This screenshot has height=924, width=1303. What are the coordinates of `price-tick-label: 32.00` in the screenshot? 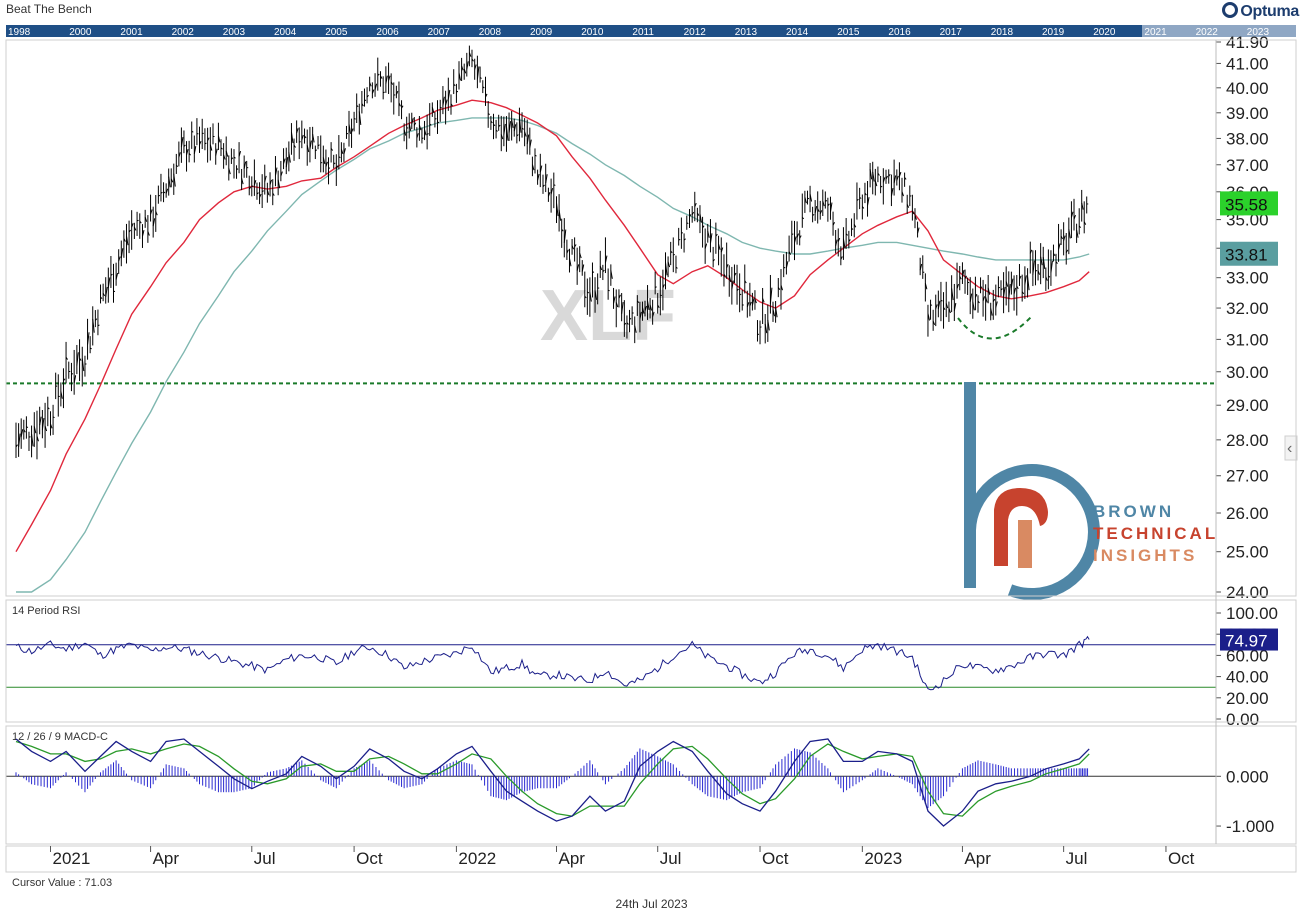 It's located at (1247, 308).